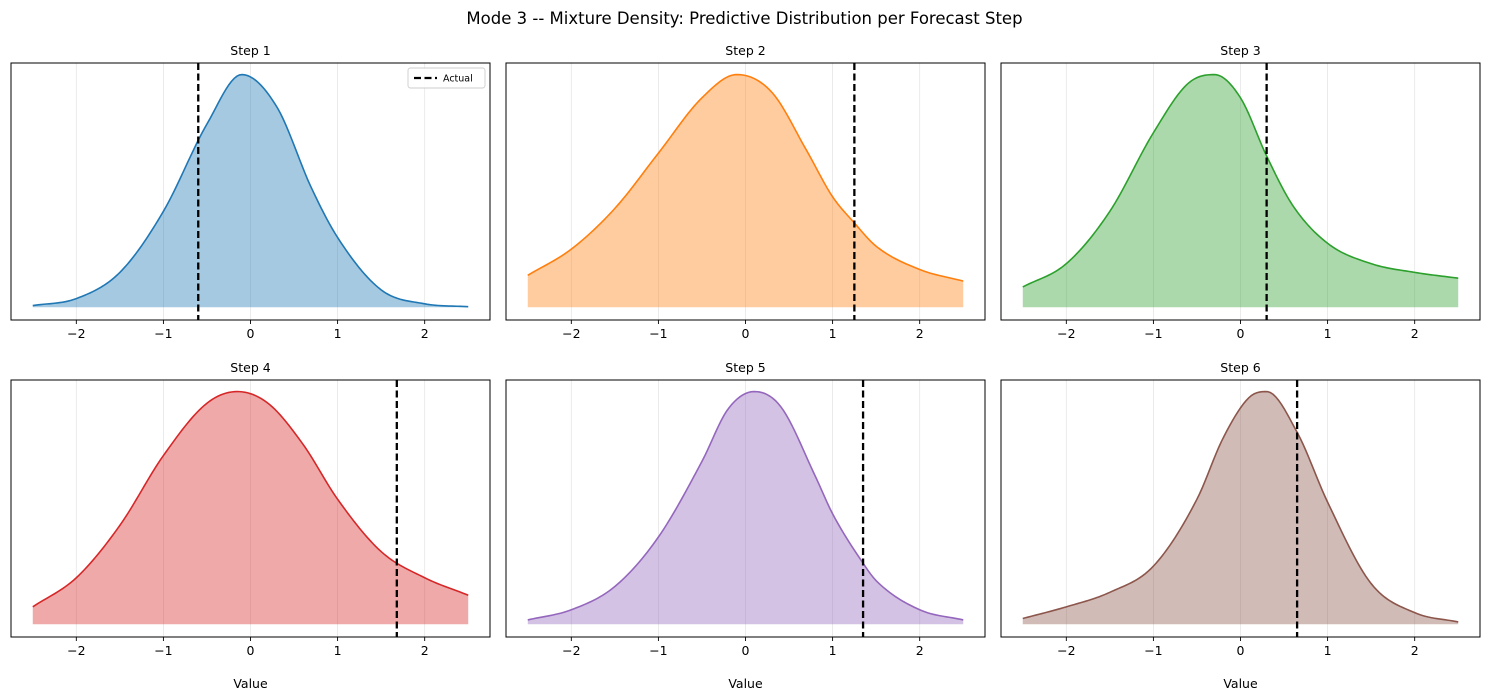 The image size is (1489, 691). What do you see at coordinates (250, 50) in the screenshot?
I see `panel-title-step-1: Step 1` at bounding box center [250, 50].